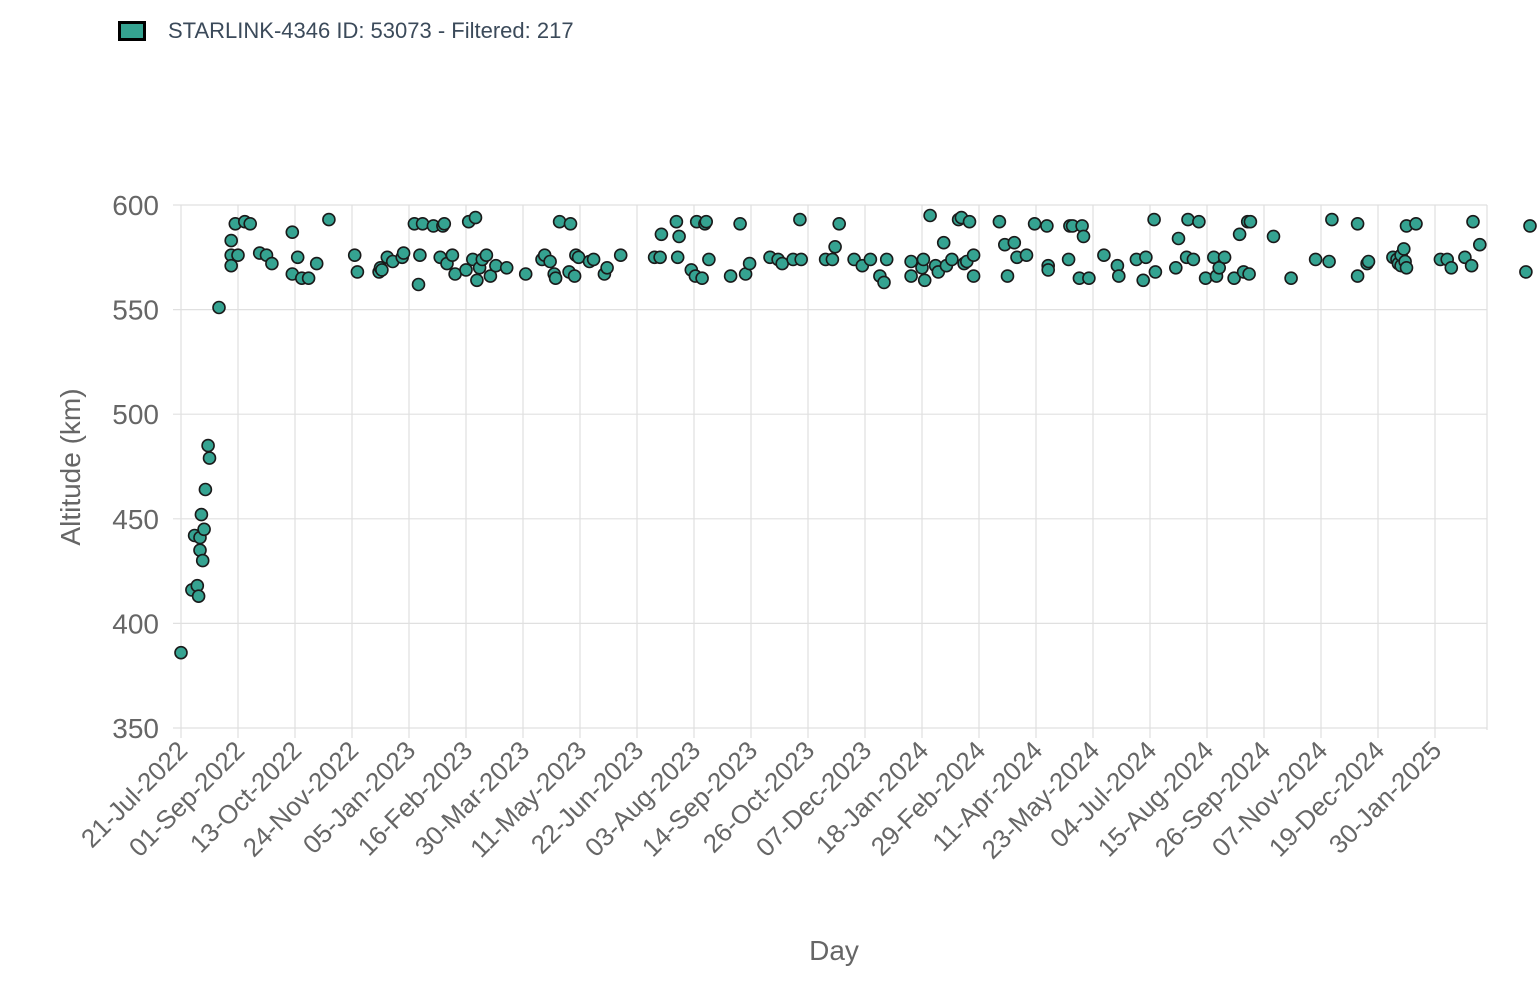  I want to click on legend: STARLINK-4346 ID: 53073 - Filtered: 217, so click(346, 31).